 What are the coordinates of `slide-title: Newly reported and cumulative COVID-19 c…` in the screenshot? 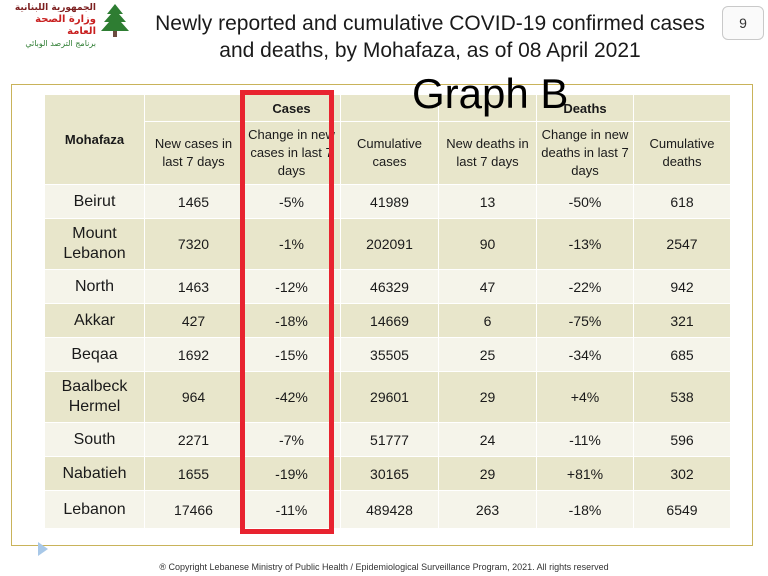 It's located at (430, 37).